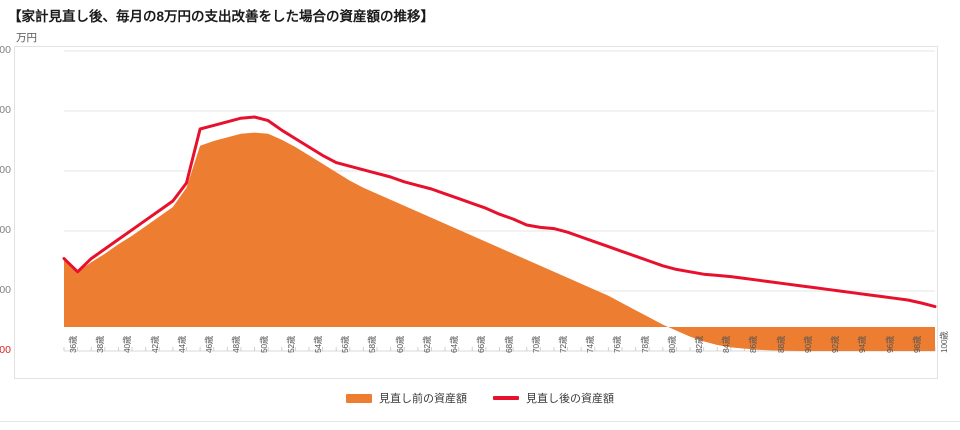 Image resolution: width=960 pixels, height=430 pixels. I want to click on x-axis-tick-label: 50歳, so click(263, 344).